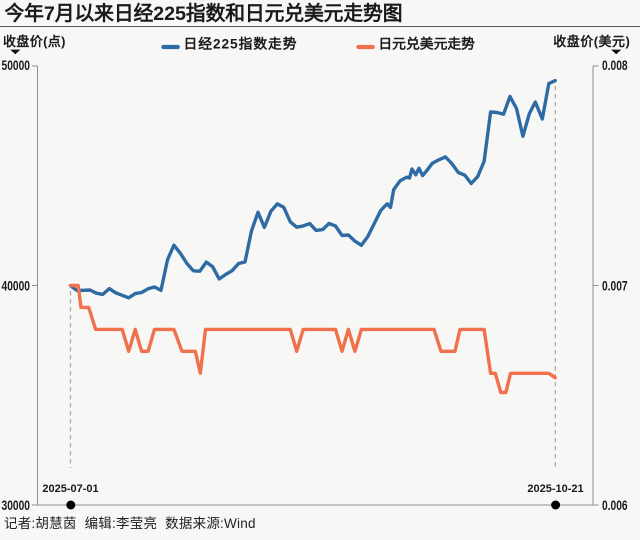 The width and height of the screenshot is (640, 540). Describe the element at coordinates (16, 505) in the screenshot. I see `svg-text: 30000` at that location.